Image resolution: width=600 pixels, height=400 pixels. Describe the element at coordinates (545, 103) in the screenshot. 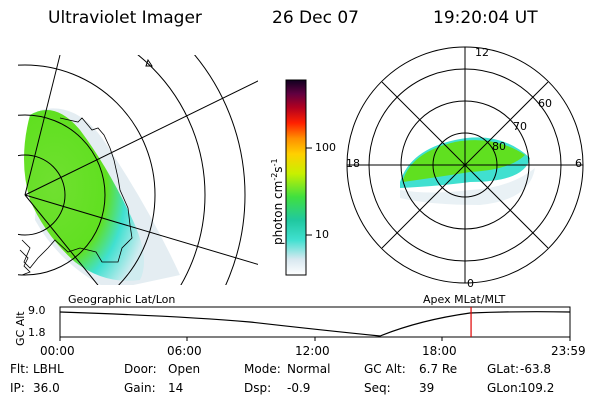

I see `lat-label-60: 60` at that location.